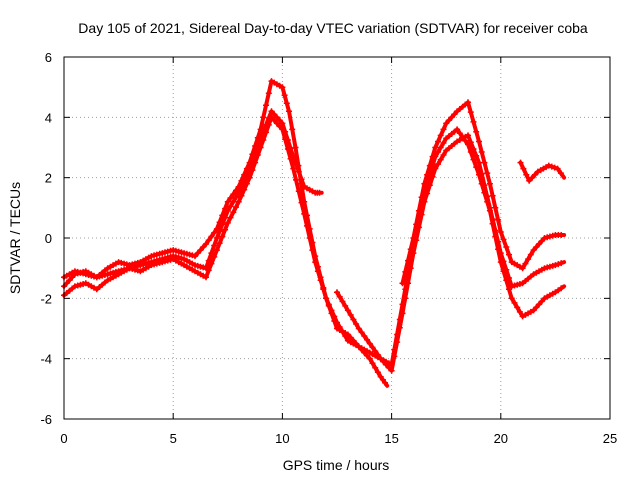 The height and width of the screenshot is (480, 640). I want to click on x-tick-label: 15, so click(391, 438).